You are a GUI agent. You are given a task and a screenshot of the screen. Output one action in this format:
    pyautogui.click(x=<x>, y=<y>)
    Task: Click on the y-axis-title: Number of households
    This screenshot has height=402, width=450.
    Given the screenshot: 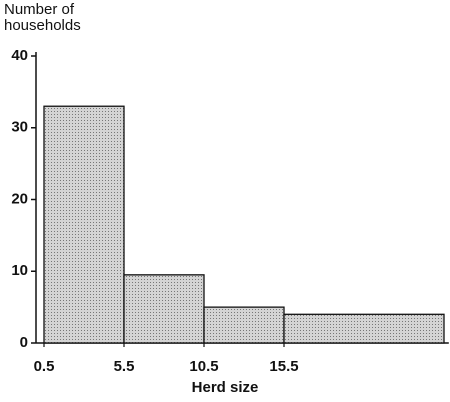 What is the action you would take?
    pyautogui.click(x=42, y=17)
    